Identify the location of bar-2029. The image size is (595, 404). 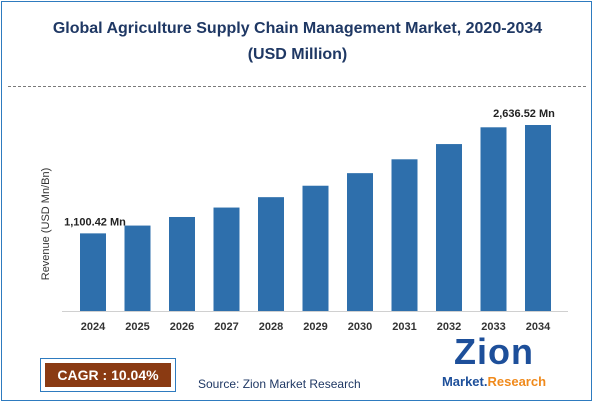
(315, 248).